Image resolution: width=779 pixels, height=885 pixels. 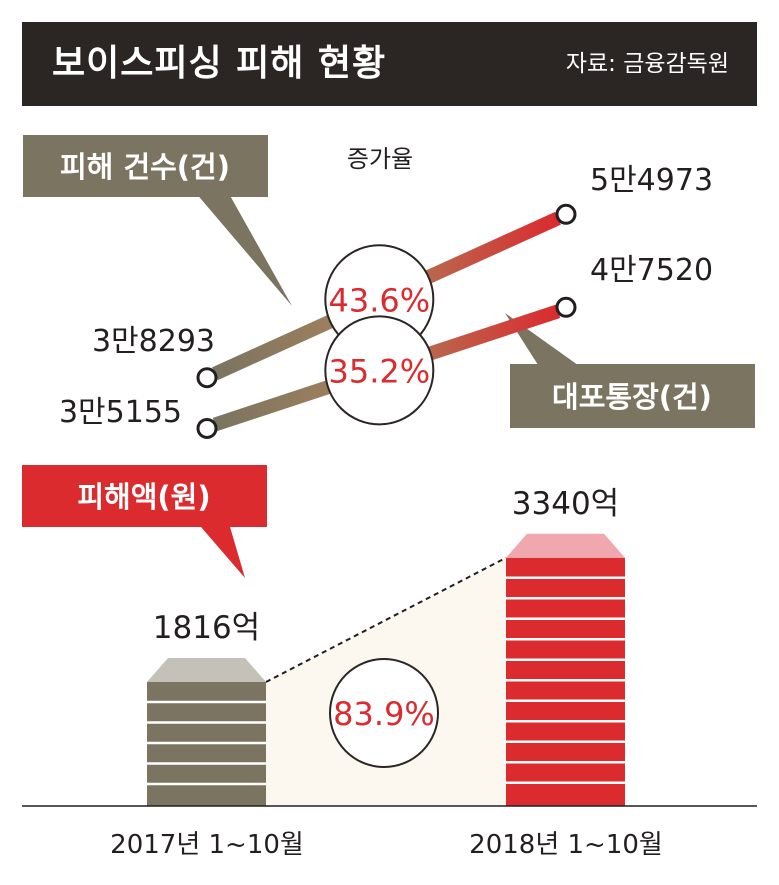 What do you see at coordinates (120, 412) in the screenshot?
I see `value-label-bank-accounts-2017: 3만5155` at bounding box center [120, 412].